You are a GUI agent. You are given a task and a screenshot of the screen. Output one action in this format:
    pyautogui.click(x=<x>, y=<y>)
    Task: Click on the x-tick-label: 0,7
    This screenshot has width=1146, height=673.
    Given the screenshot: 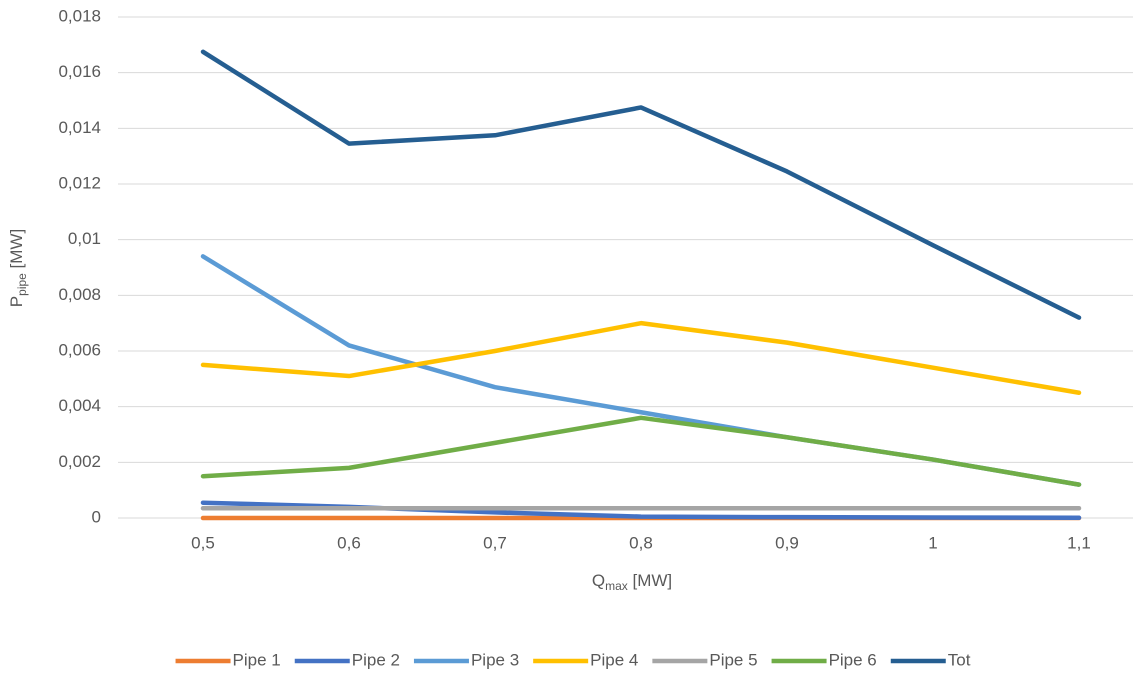 What is the action you would take?
    pyautogui.click(x=495, y=542)
    